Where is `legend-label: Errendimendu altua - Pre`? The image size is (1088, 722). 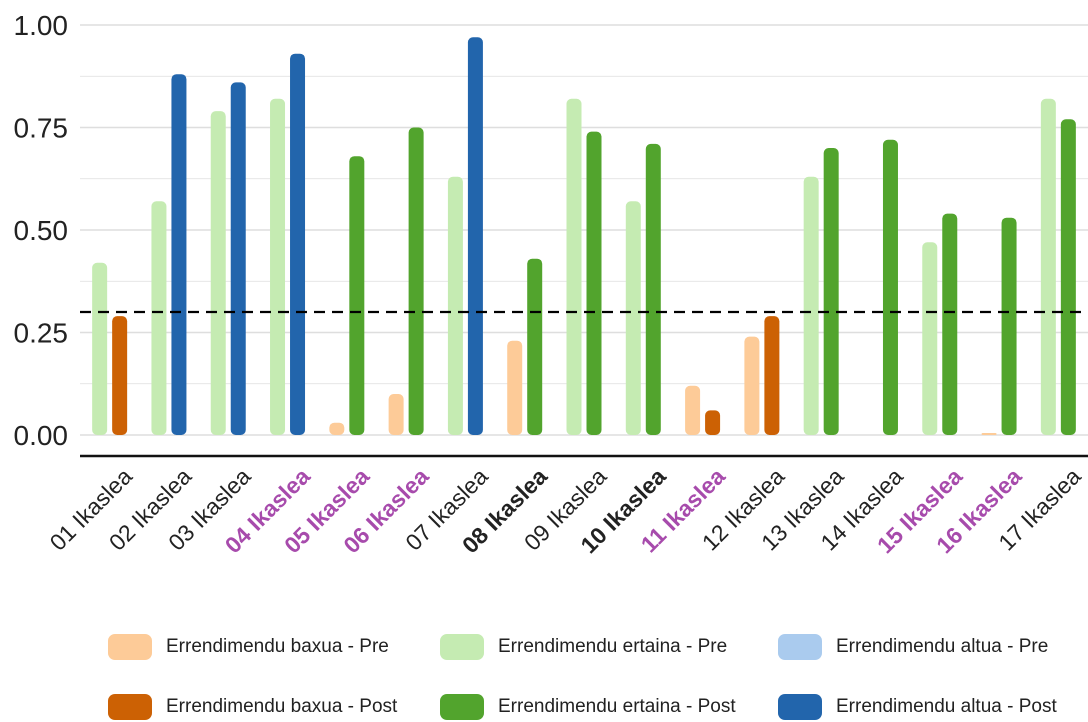 legend-label: Errendimendu altua - Pre is located at coordinates (942, 646).